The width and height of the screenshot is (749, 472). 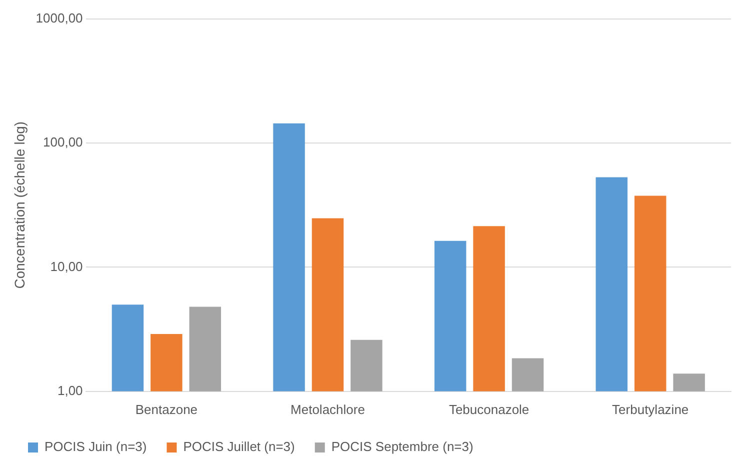 I want to click on x-tick-label: Bentazone, so click(x=166, y=409).